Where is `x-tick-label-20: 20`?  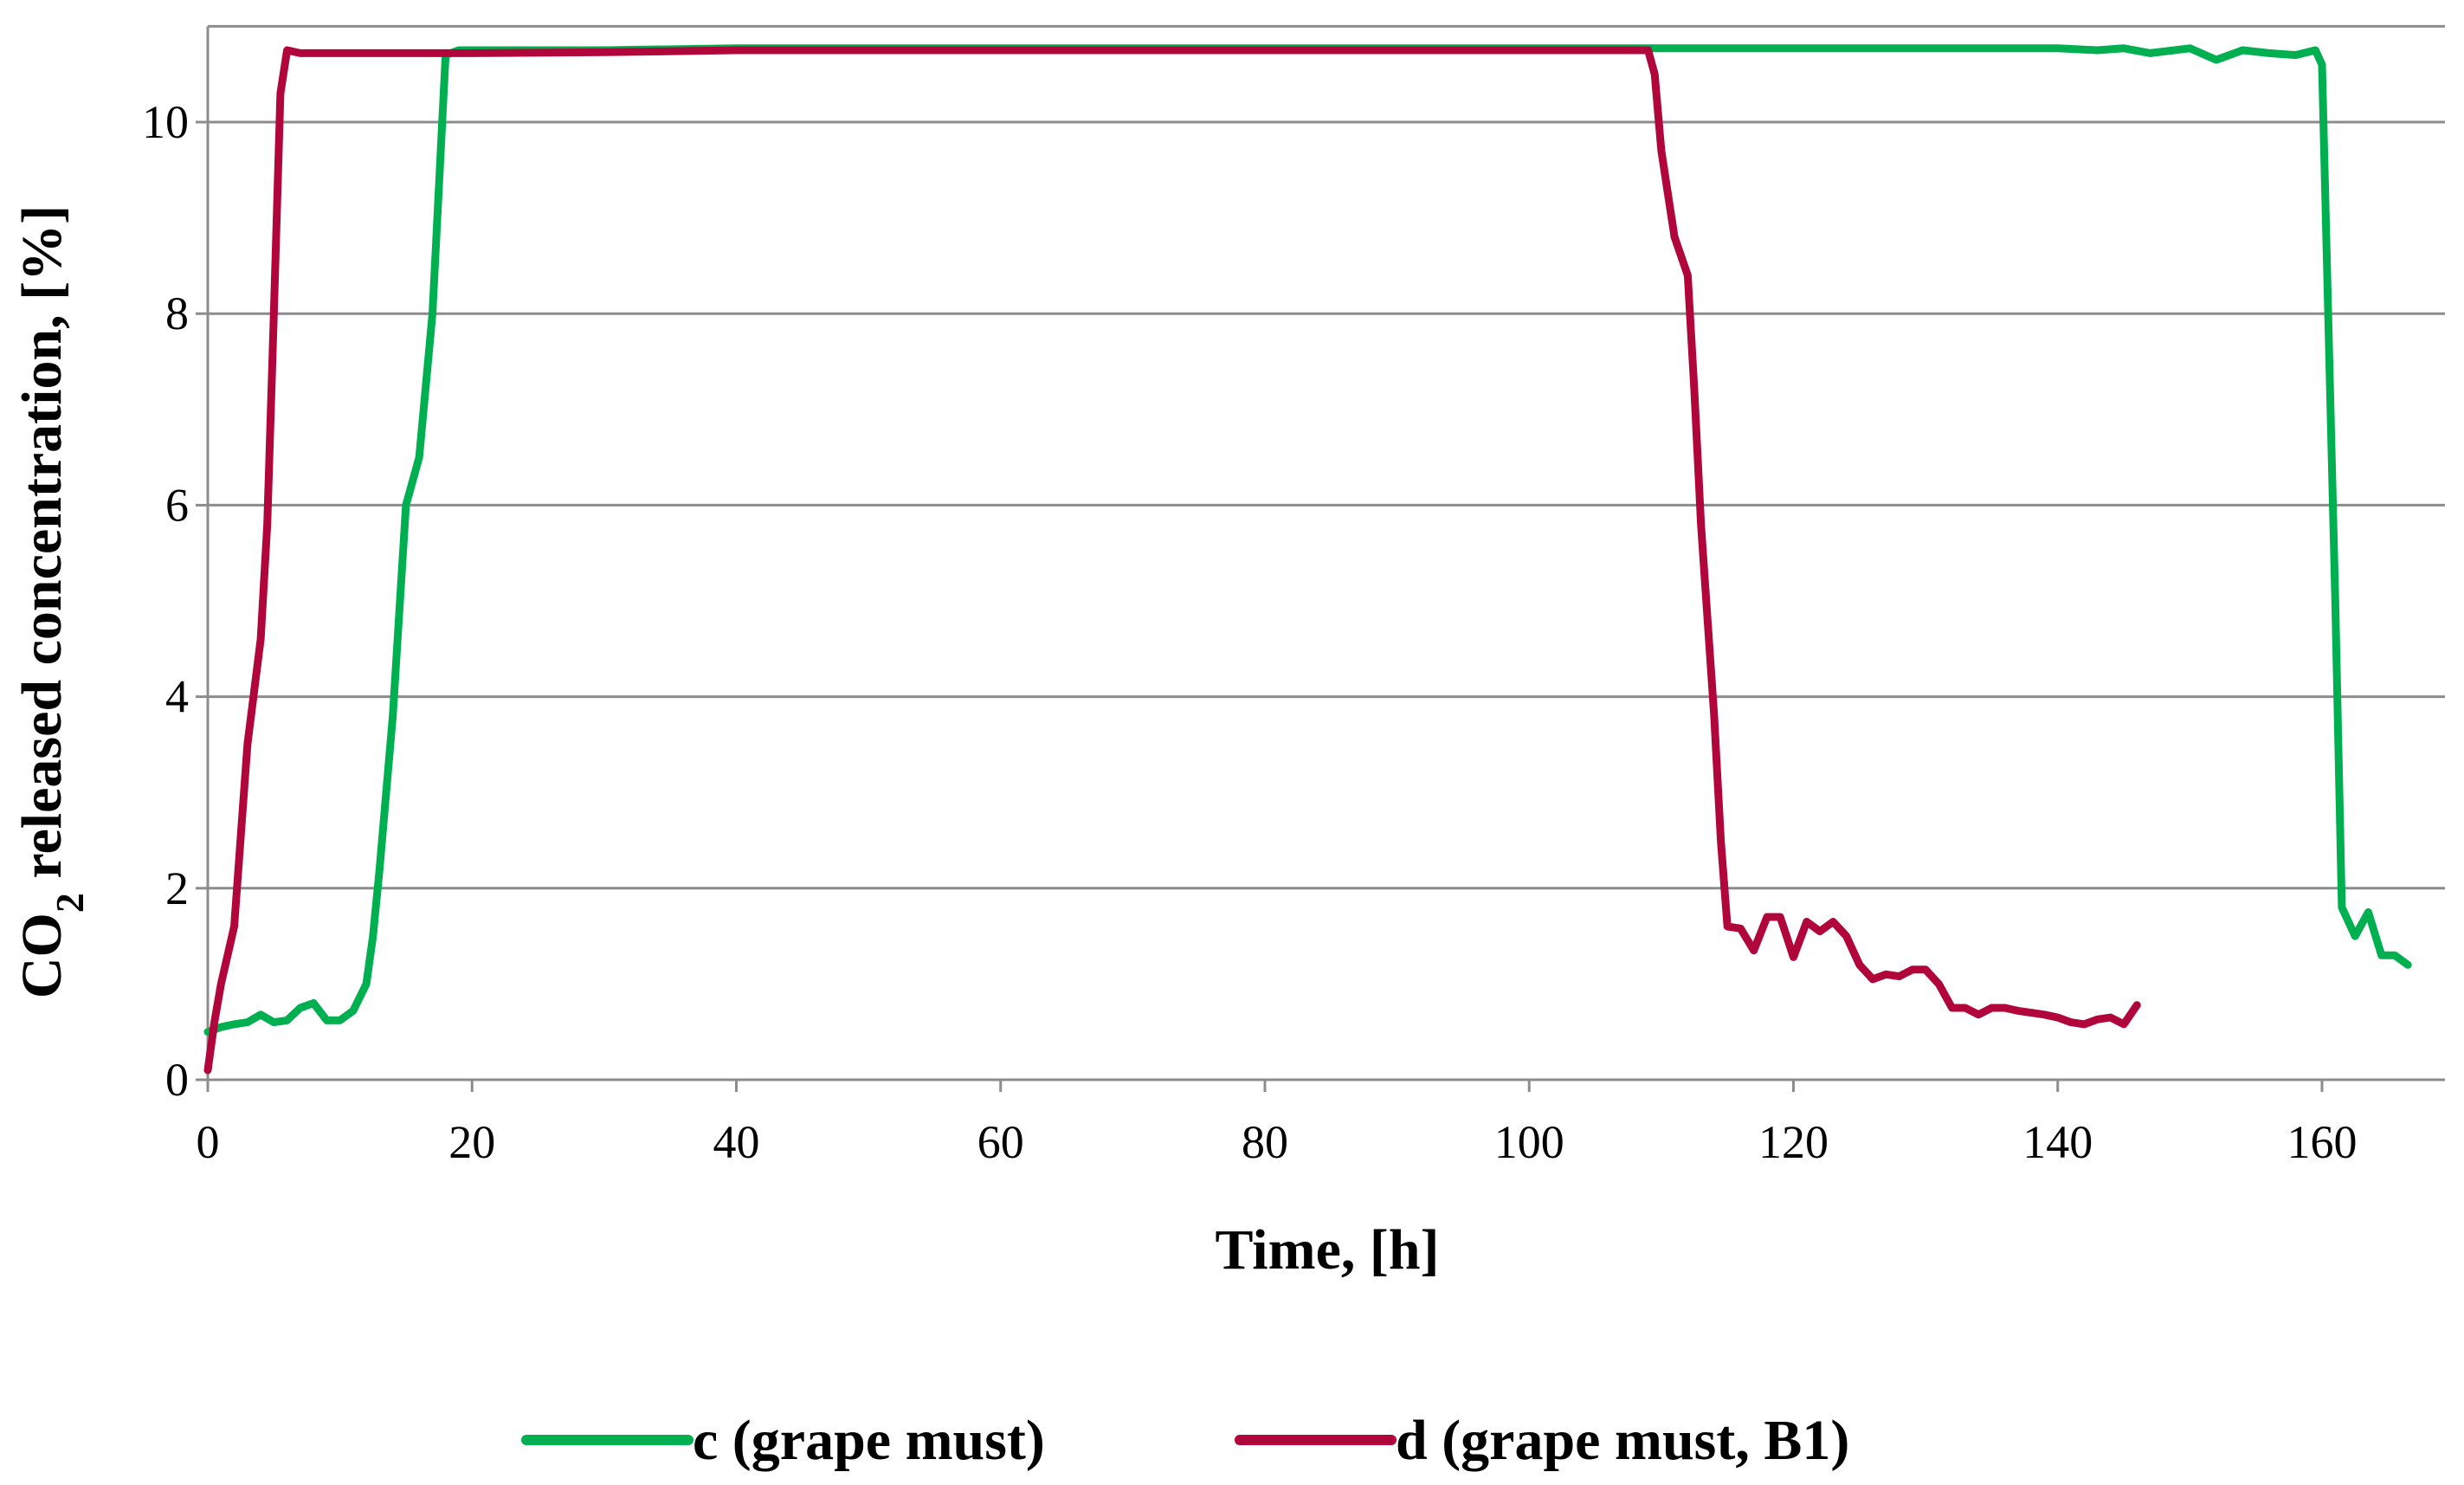
x-tick-label-20: 20 is located at coordinates (471, 1142).